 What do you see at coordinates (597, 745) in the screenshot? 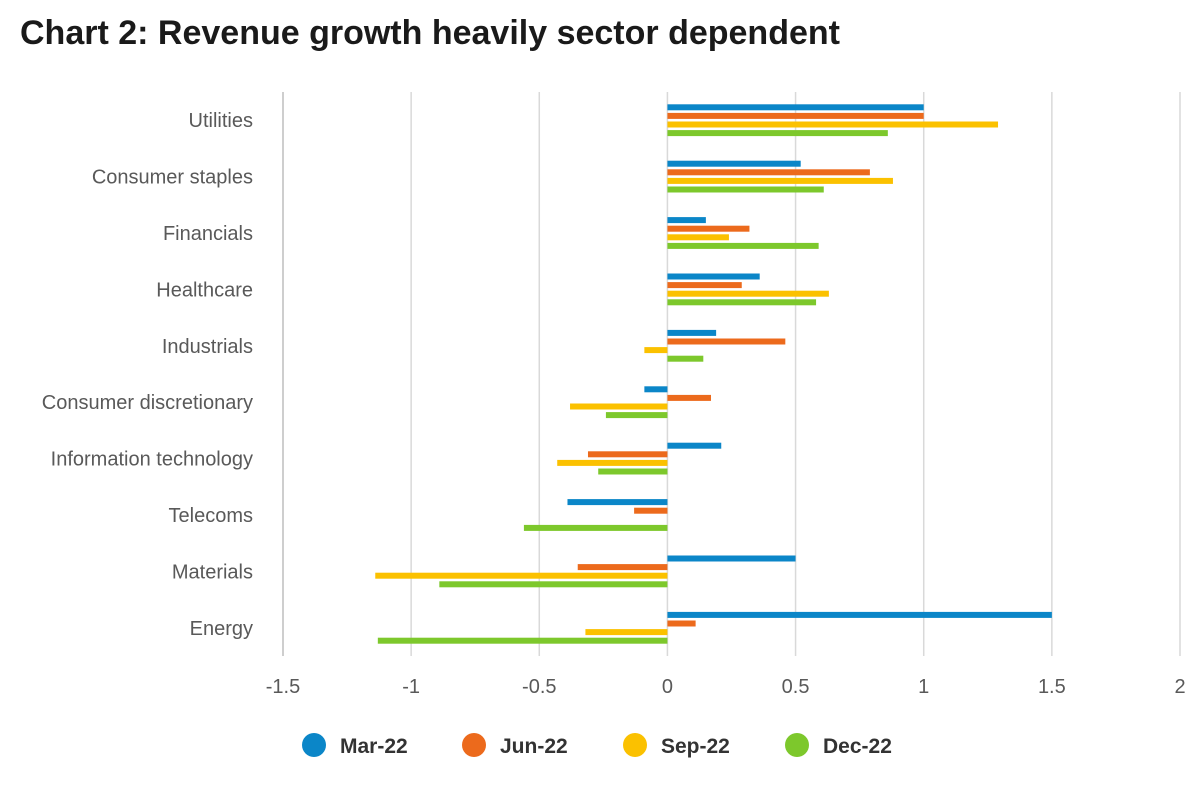
I see `legend: Mar-22 Jun-22 Sep-22 Dec-22` at bounding box center [597, 745].